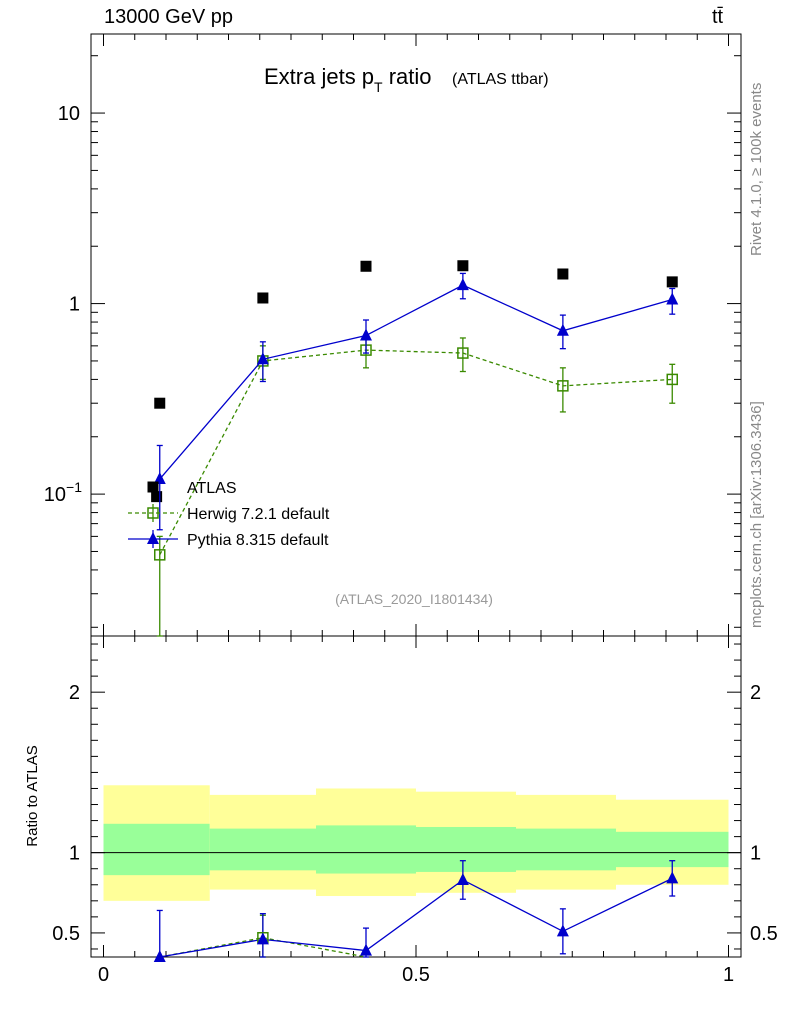  Describe the element at coordinates (755, 854) in the screenshot. I see `ratio-y-tick-label-right: 1` at that location.